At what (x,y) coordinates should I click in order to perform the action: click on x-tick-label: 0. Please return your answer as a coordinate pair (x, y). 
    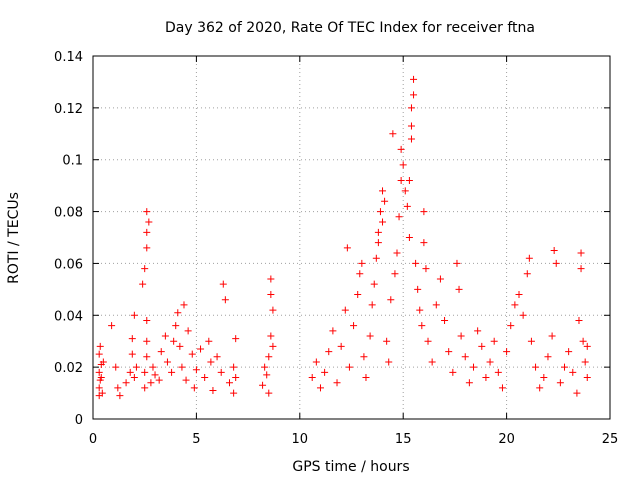
    Looking at the image, I should click on (93, 439).